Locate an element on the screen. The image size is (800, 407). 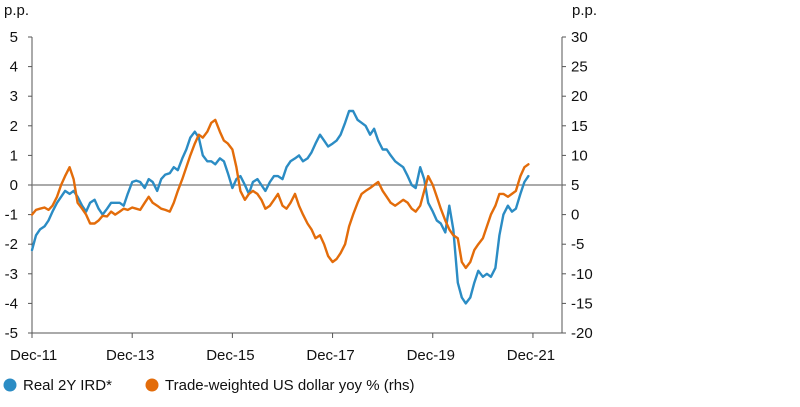
x-tick-label: Dec-13 is located at coordinates (130, 355).